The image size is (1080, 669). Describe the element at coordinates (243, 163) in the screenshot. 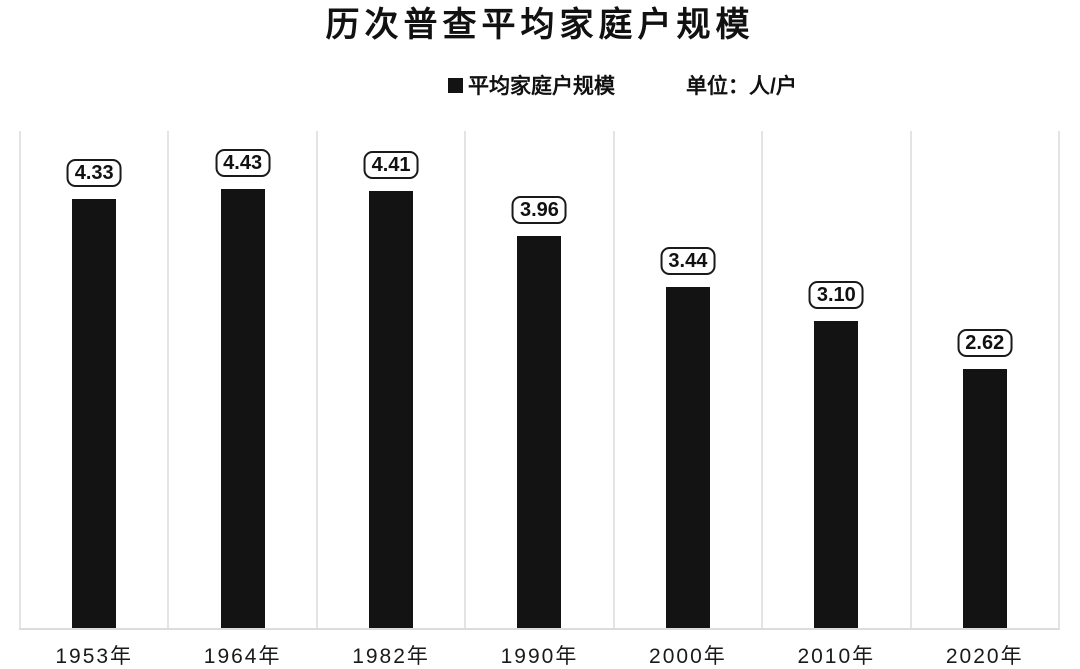

I see `bar-value-label: 4.43` at that location.